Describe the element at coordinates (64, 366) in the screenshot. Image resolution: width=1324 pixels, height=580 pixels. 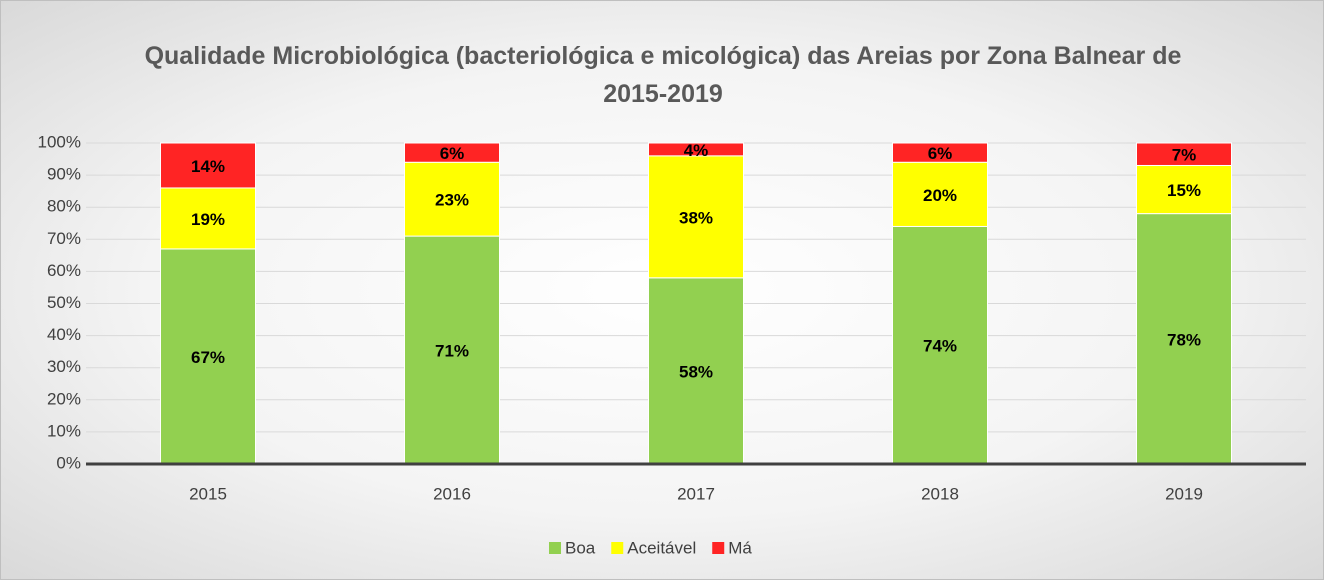
I see `y-tick-label: 30%` at that location.